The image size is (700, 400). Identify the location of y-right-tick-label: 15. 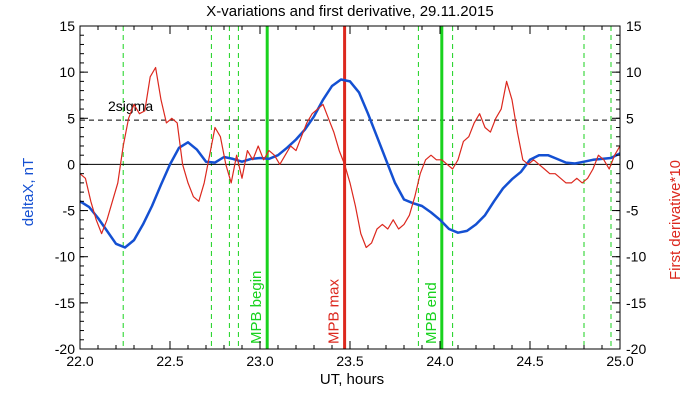
(634, 26).